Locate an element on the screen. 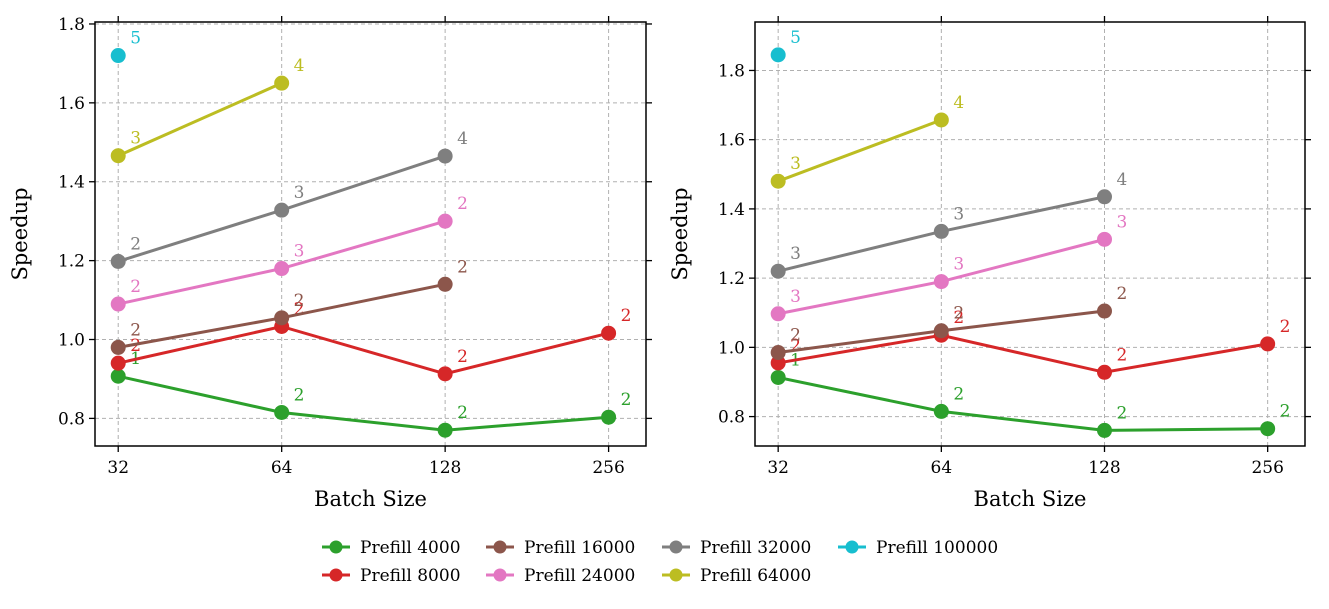  legend-item: Prefill 24000 is located at coordinates (560, 576).